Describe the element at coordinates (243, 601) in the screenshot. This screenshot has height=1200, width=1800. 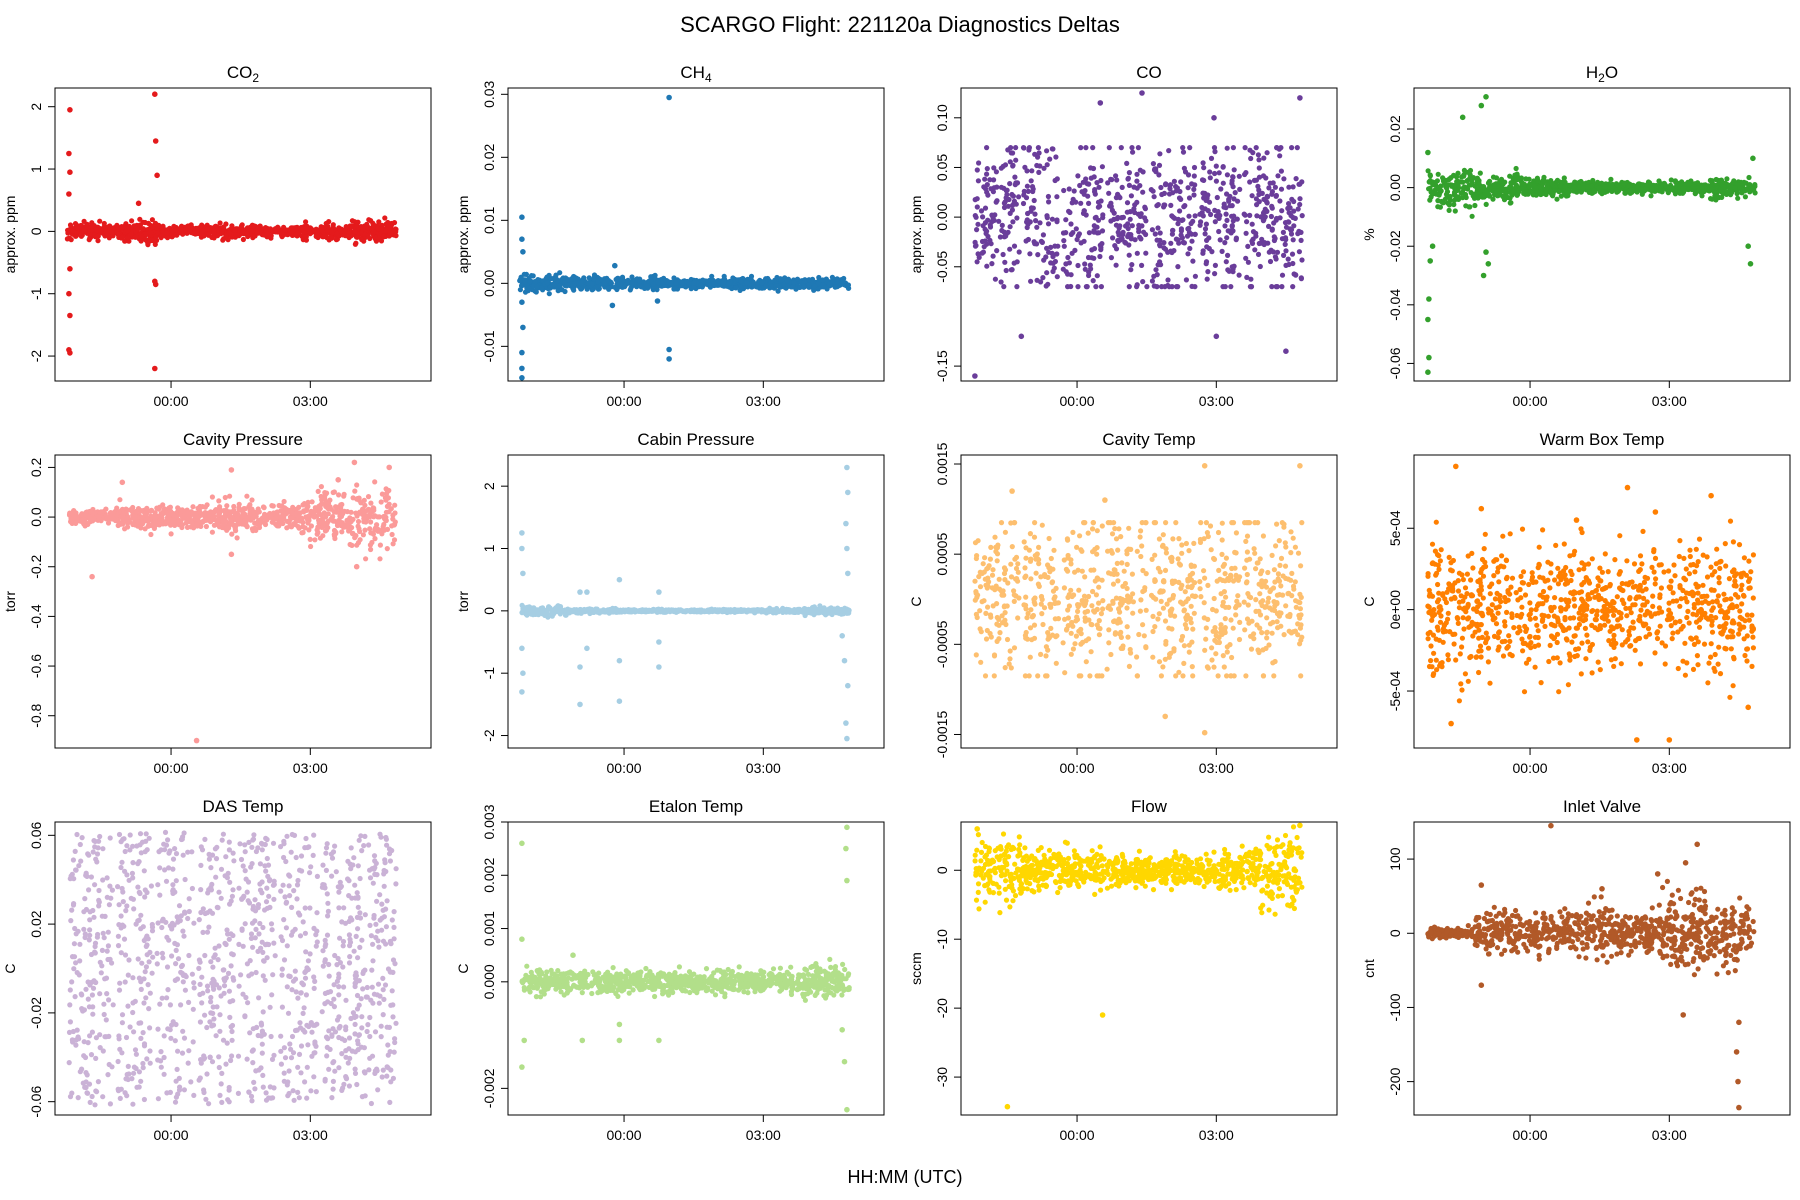
I see `plot-frame` at that location.